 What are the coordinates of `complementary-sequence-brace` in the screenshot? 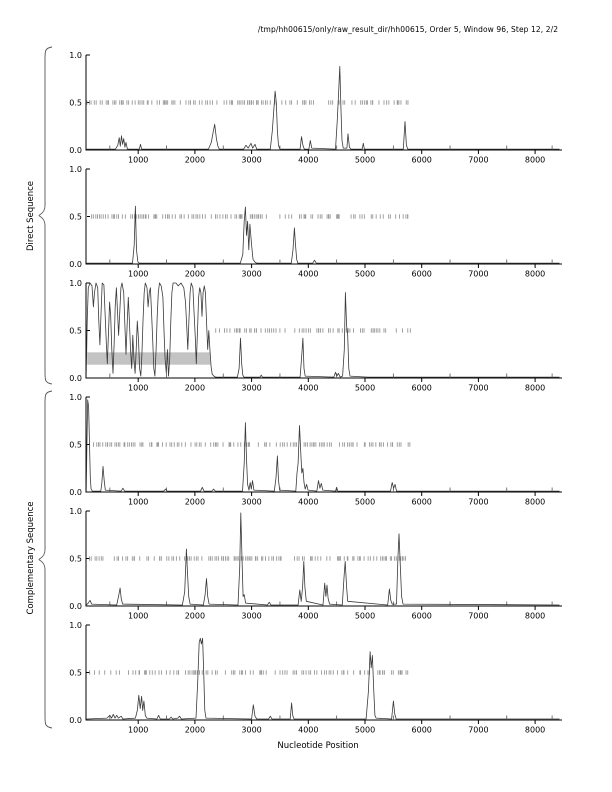 It's located at (45, 559).